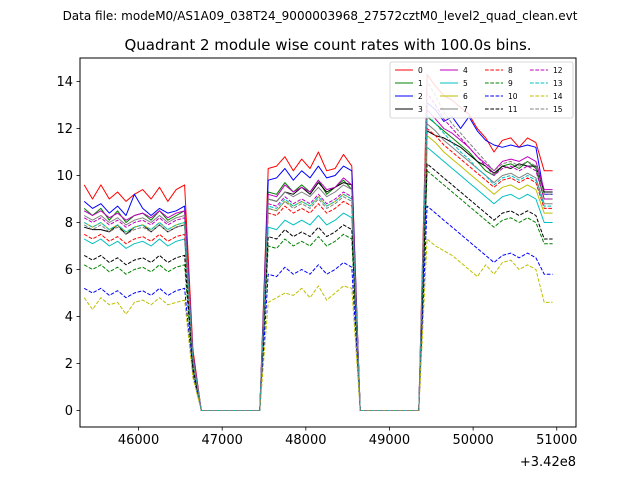  Describe the element at coordinates (548, 462) in the screenshot. I see `x-axis-offset-label: +3.42e8` at that location.